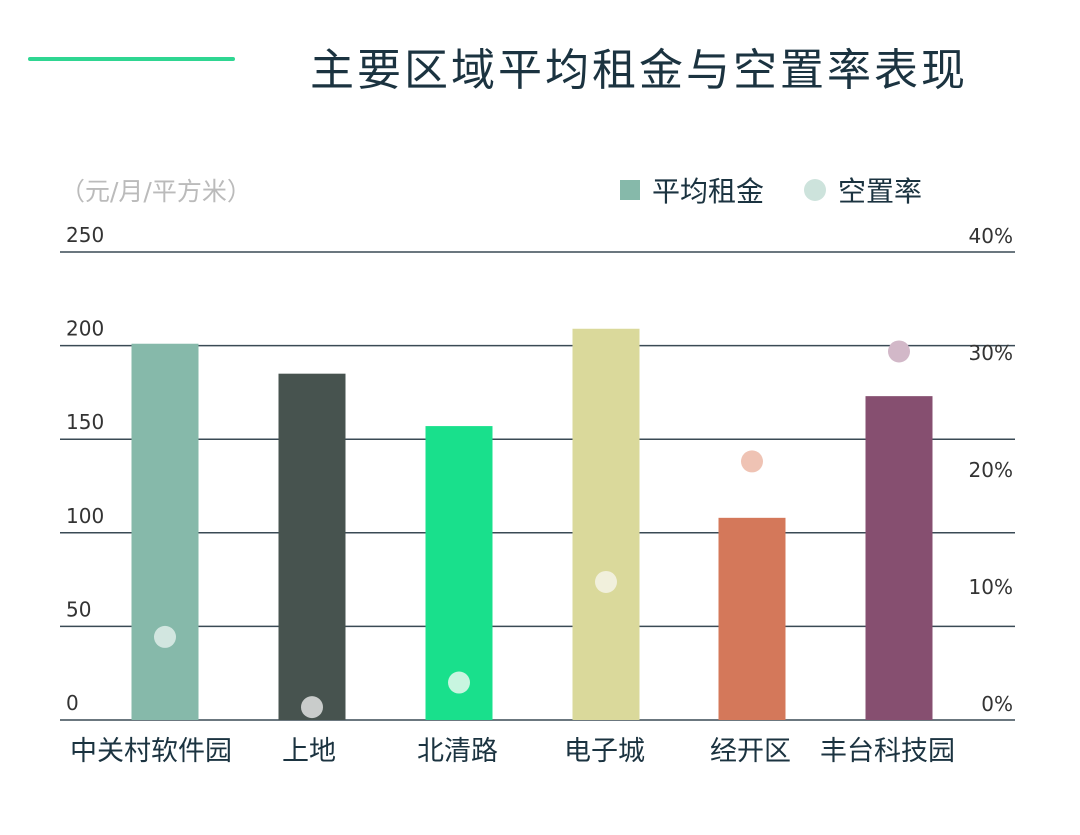  I want to click on left-axis-unit: （元/月/平方米）, so click(156, 191).